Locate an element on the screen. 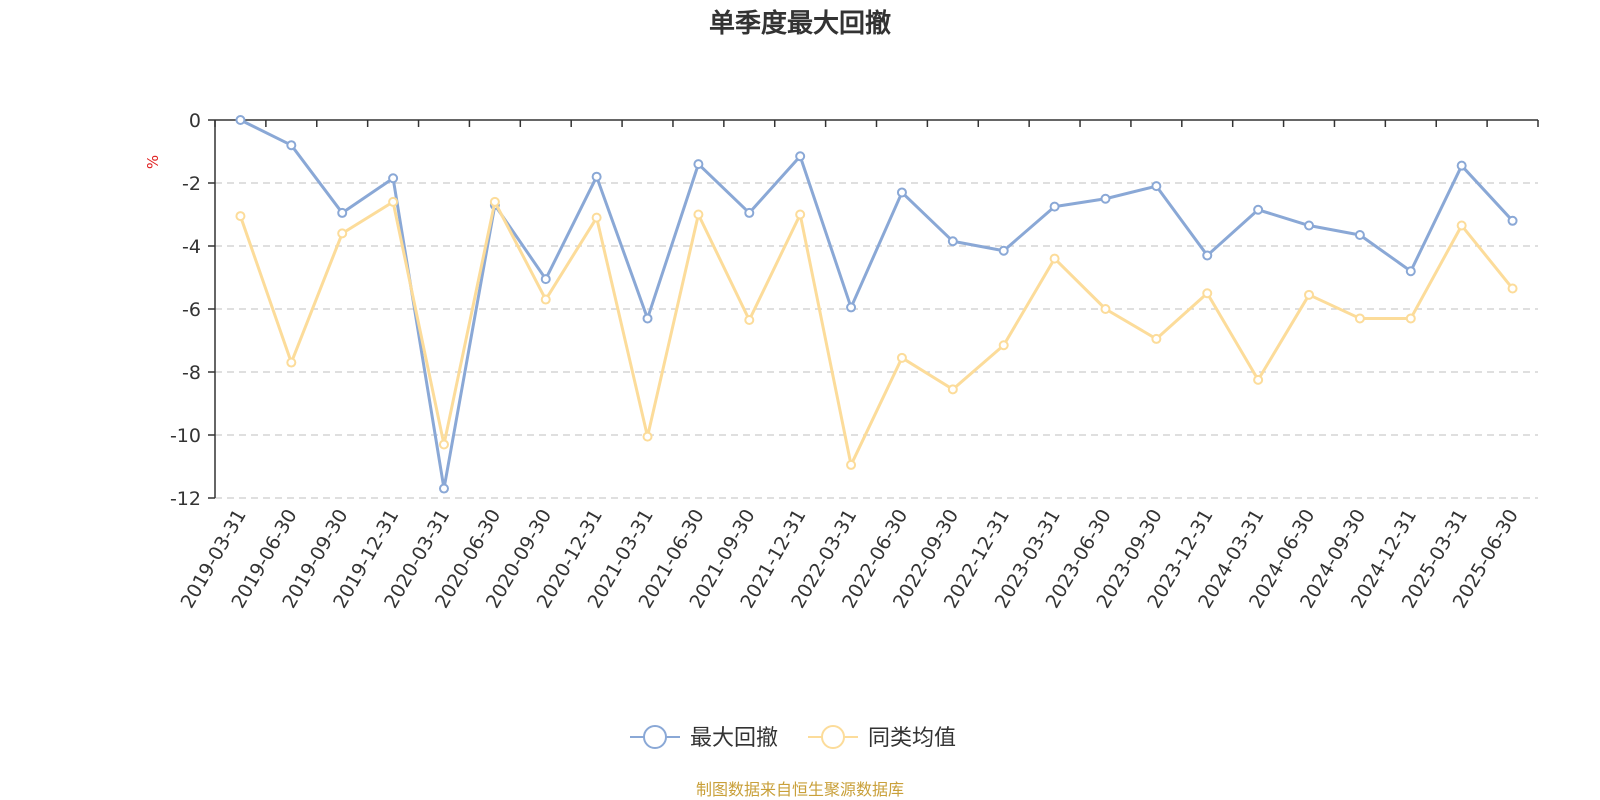 The image size is (1600, 800). legend-label: 最大回撤 is located at coordinates (734, 738).